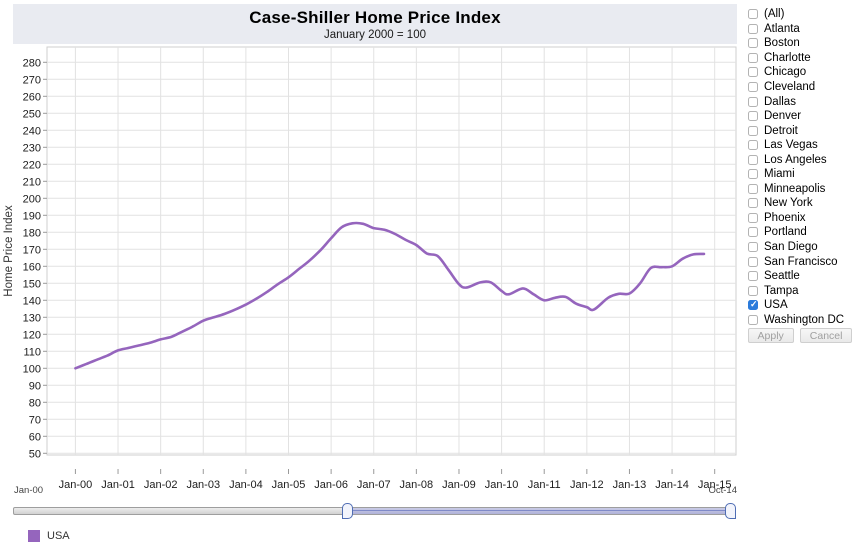 Image resolution: width=860 pixels, height=552 pixels. What do you see at coordinates (372, 504) in the screenshot?
I see `date-range-slider: Jan-00 Oct-14` at bounding box center [372, 504].